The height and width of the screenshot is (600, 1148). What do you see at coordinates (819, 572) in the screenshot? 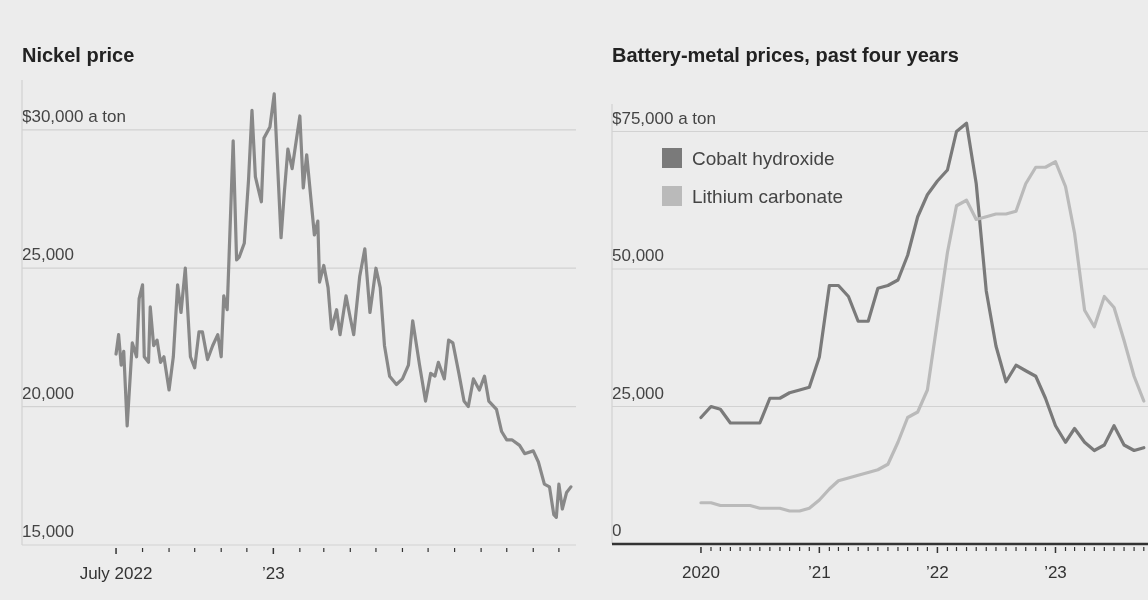
I see `x-tick-label: ’21` at bounding box center [819, 572].